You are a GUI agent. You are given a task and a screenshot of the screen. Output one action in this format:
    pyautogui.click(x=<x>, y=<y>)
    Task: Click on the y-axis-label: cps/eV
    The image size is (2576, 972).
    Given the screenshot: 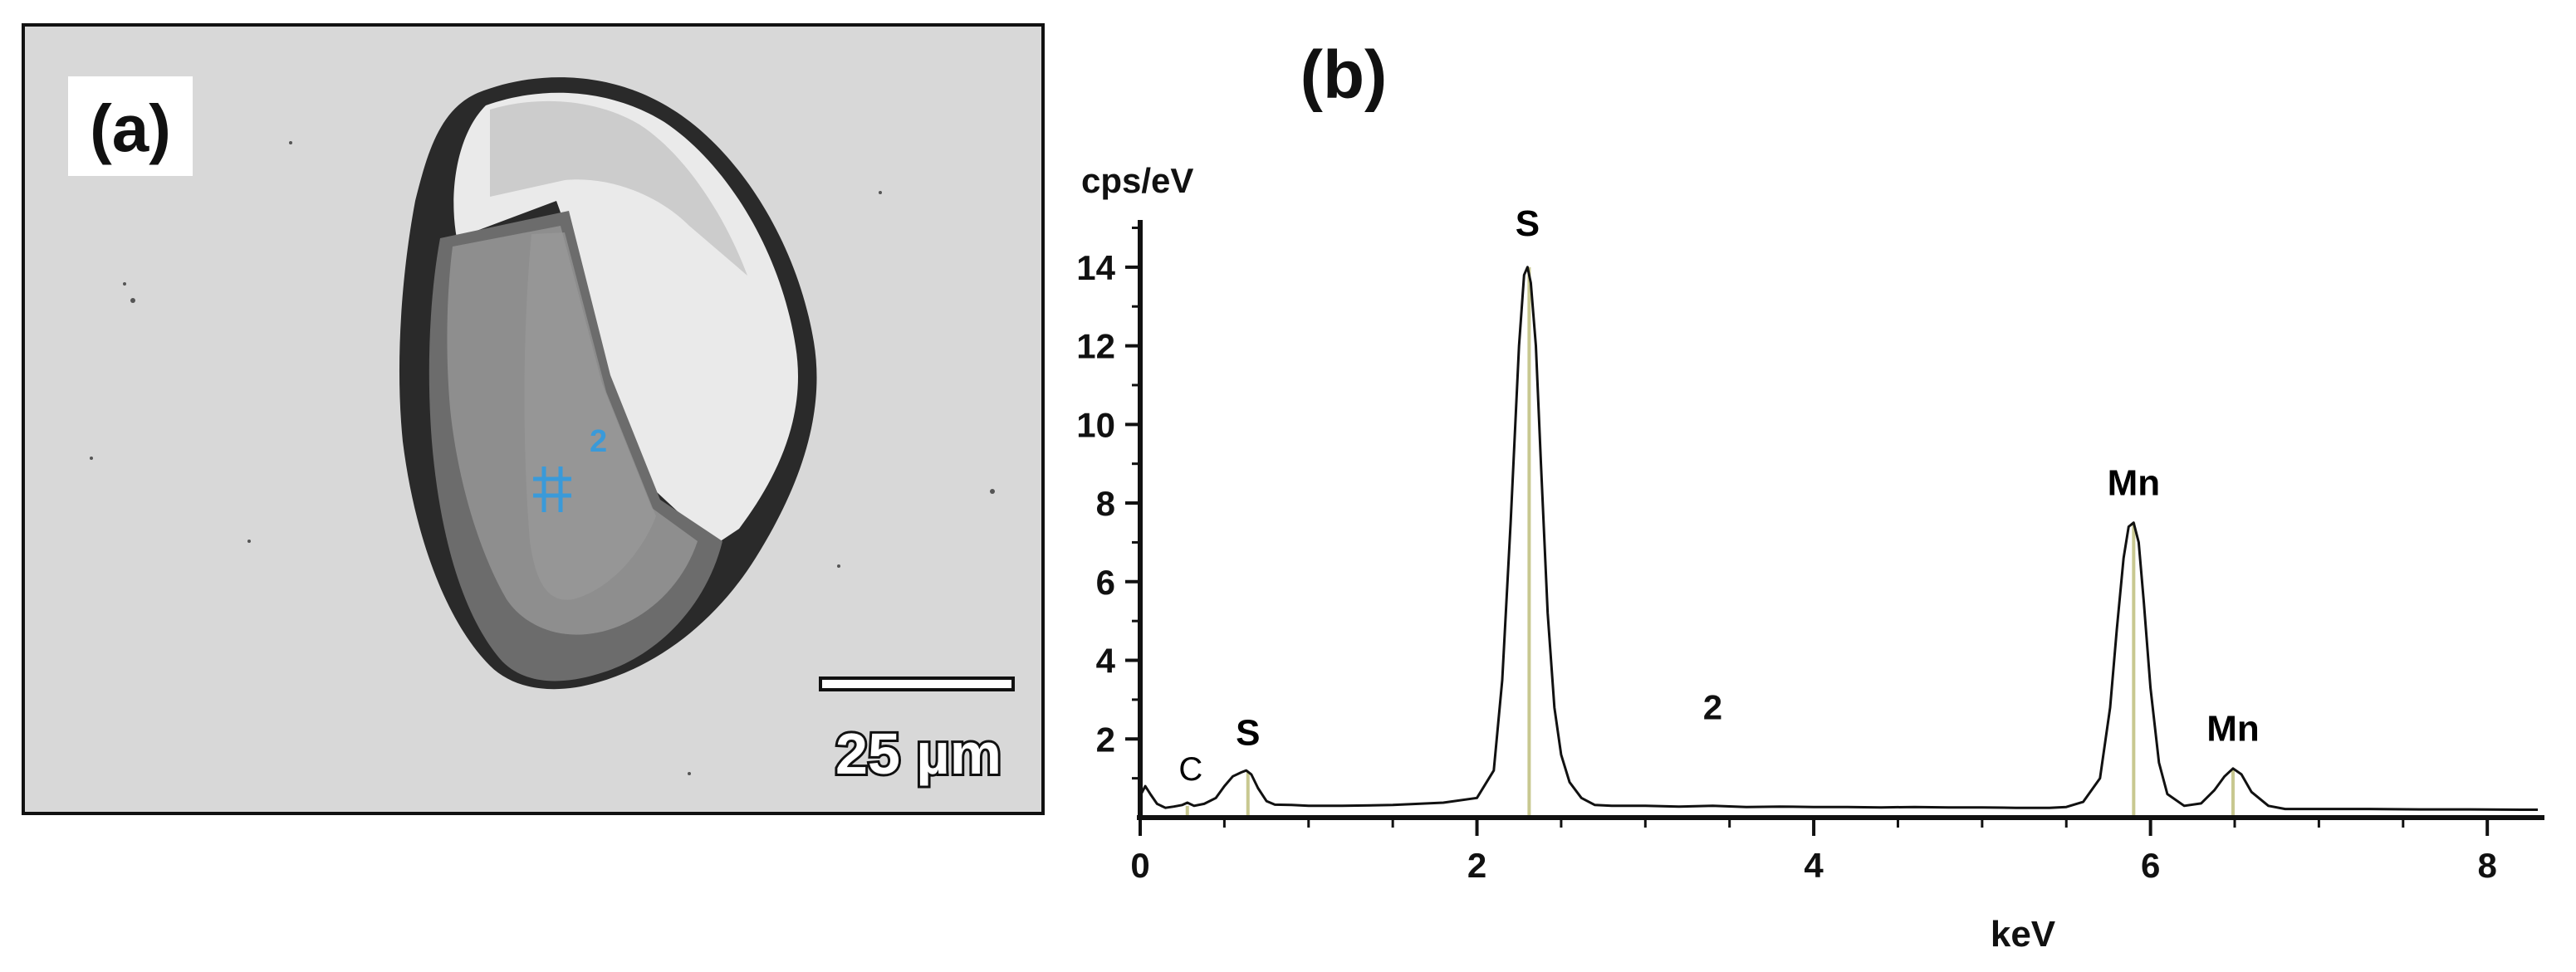 What is the action you would take?
    pyautogui.click(x=1137, y=181)
    